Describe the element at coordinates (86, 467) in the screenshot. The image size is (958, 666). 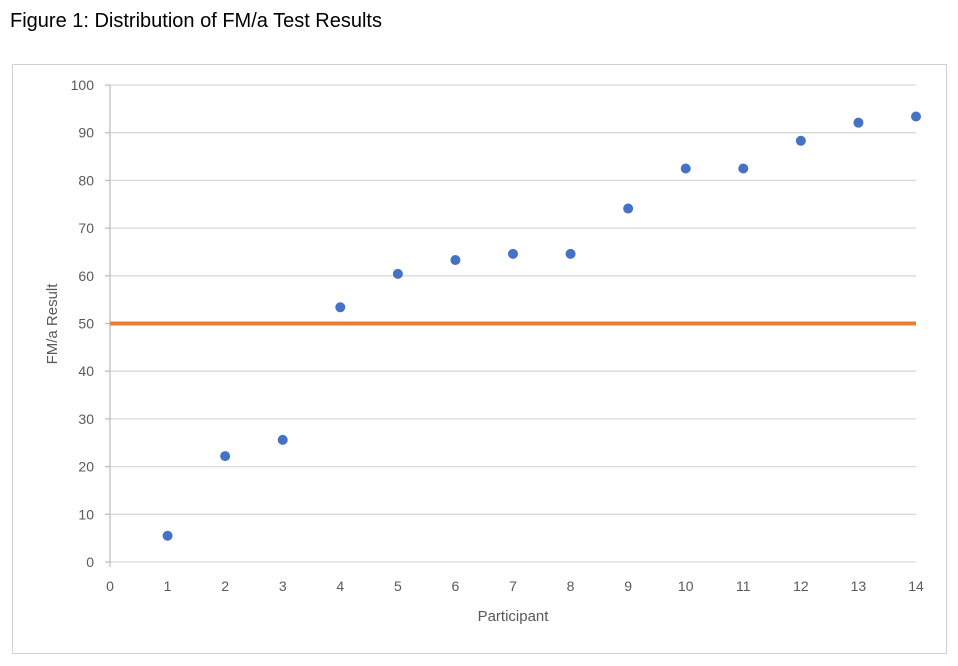
I see `y-tick-label: 20` at that location.